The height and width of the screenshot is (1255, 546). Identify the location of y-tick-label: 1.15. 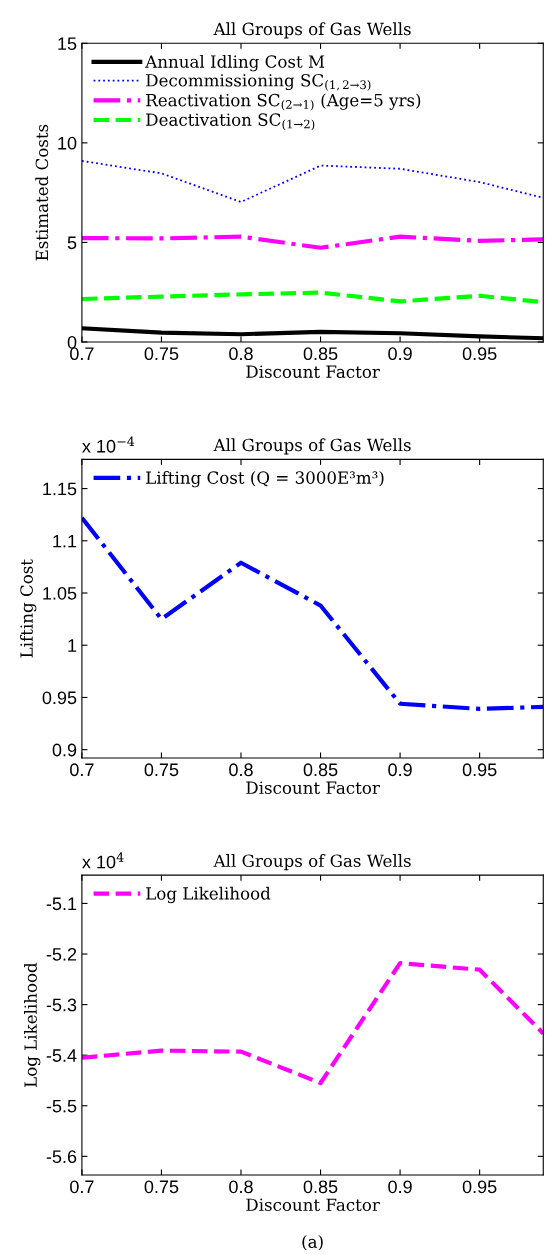
(60, 489).